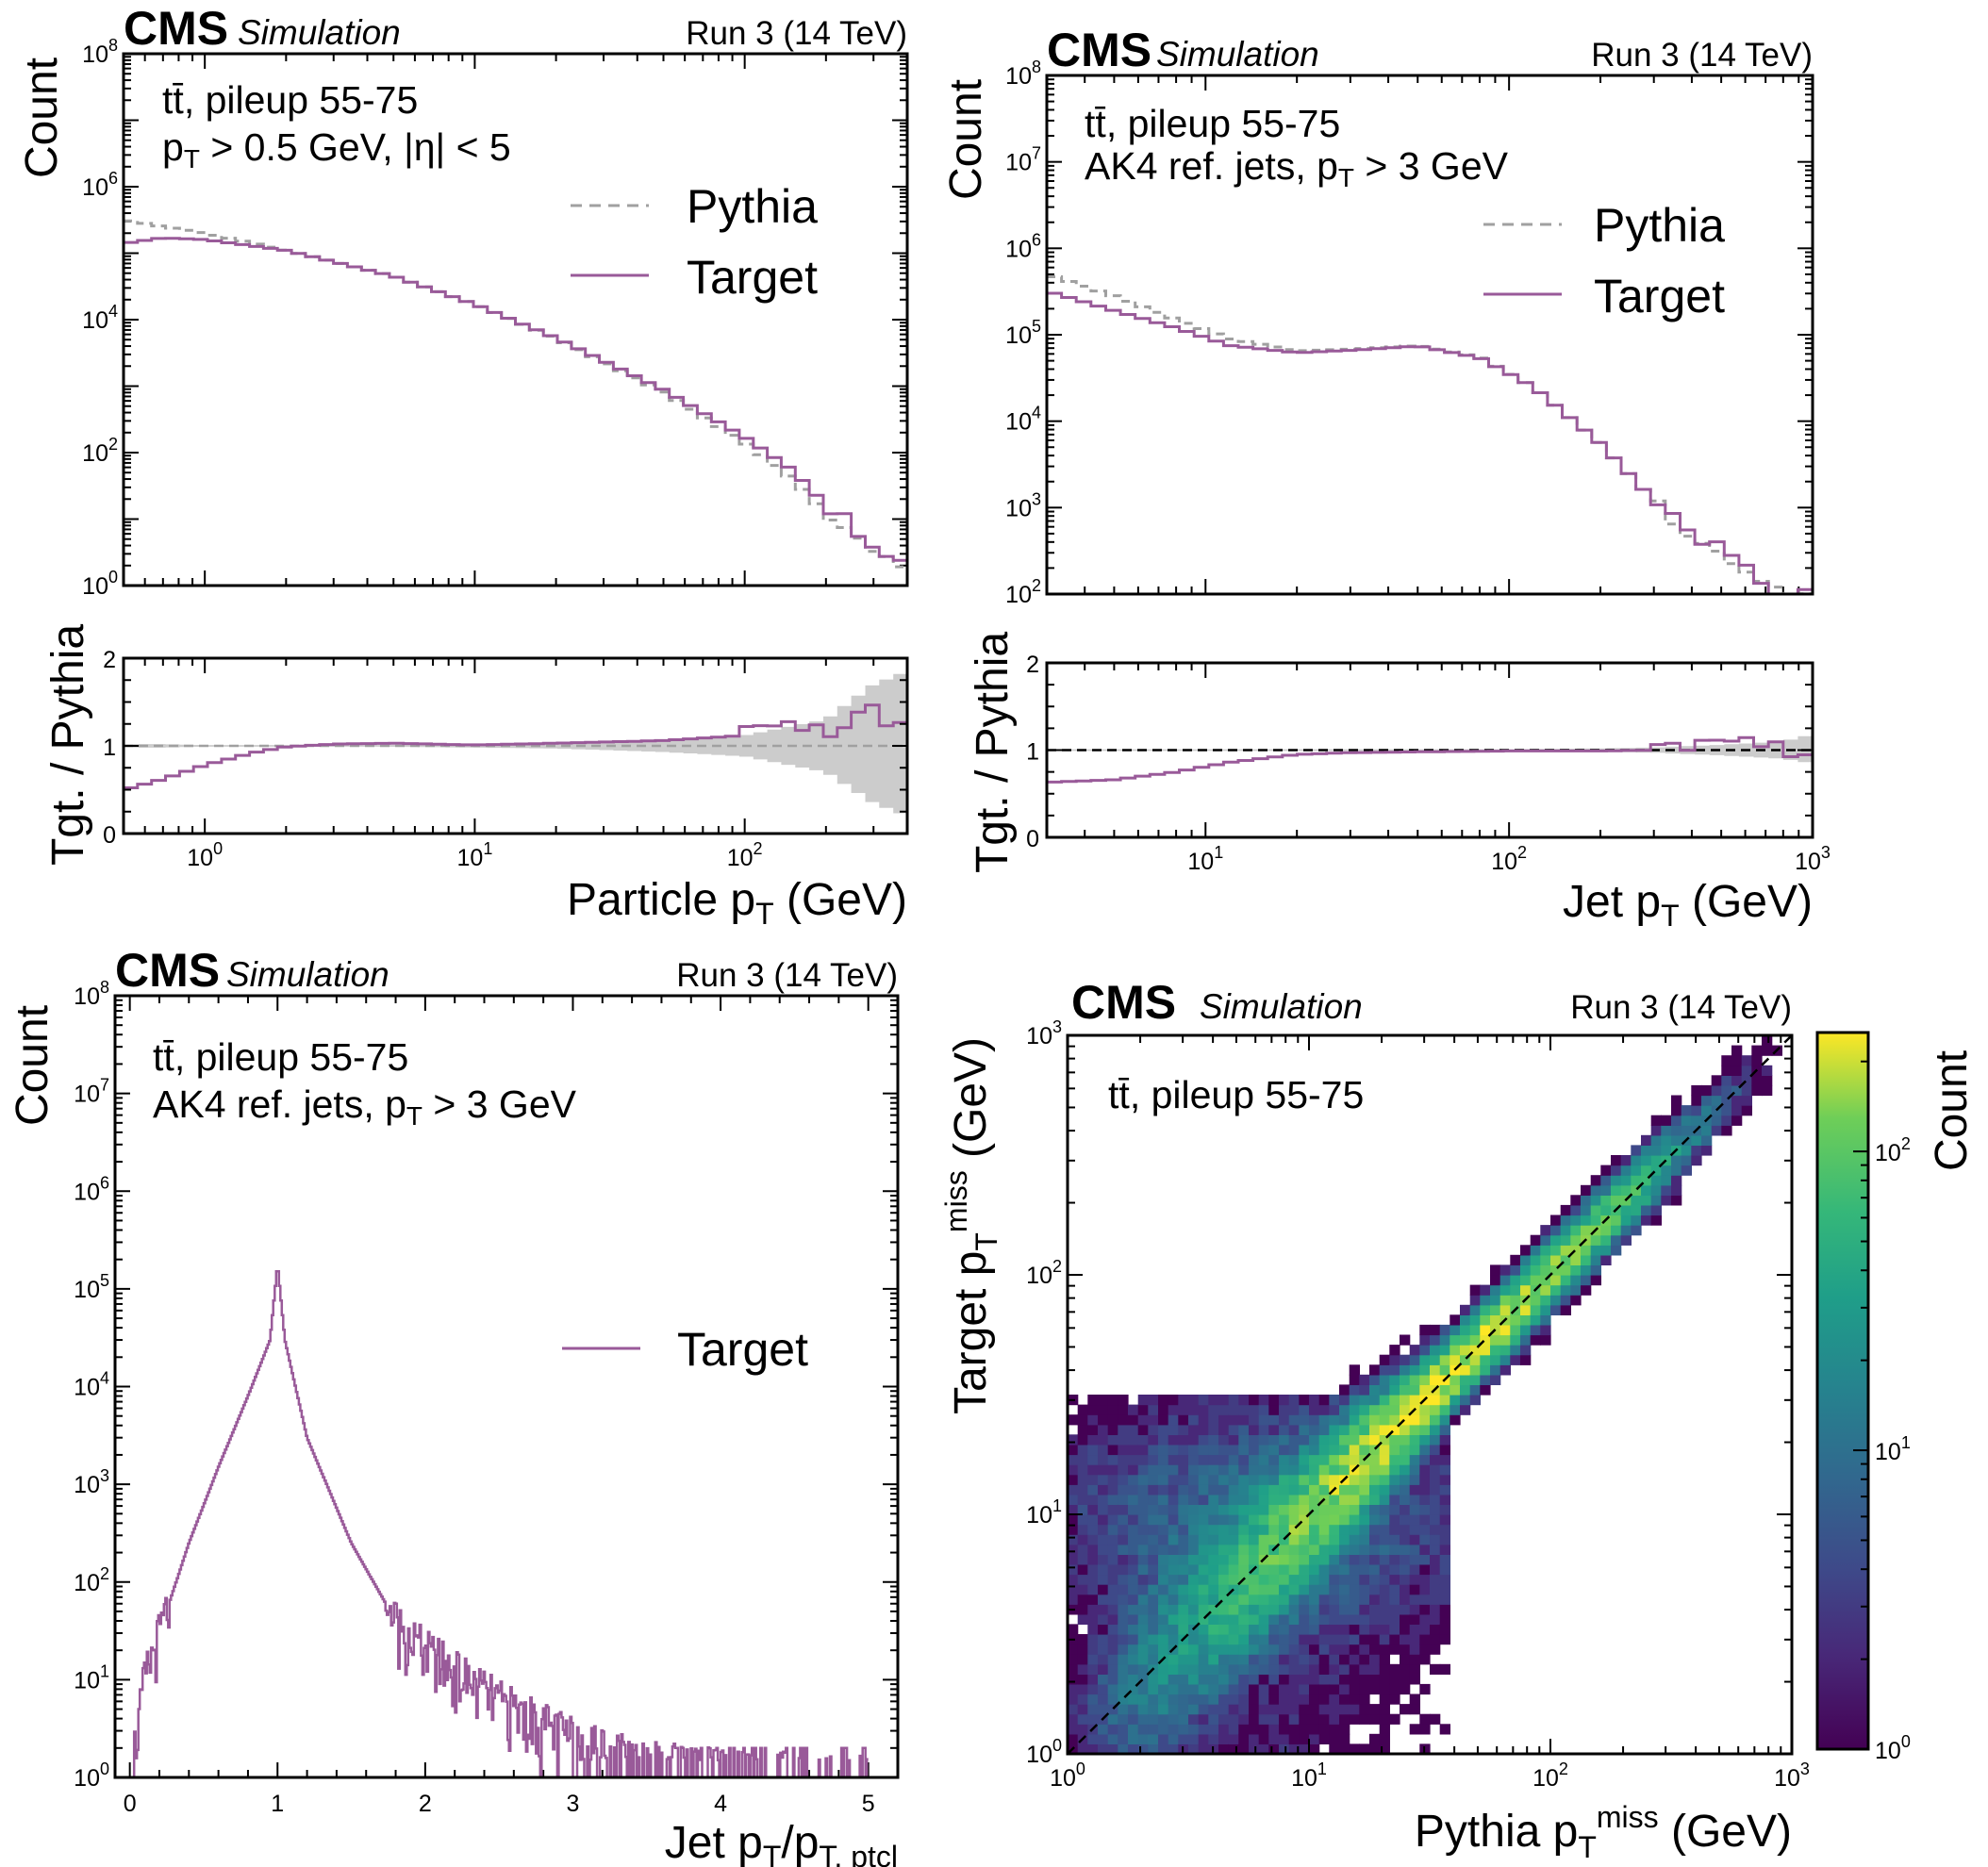  I want to click on y-tick-label: 10⁵, so click(1023, 333).